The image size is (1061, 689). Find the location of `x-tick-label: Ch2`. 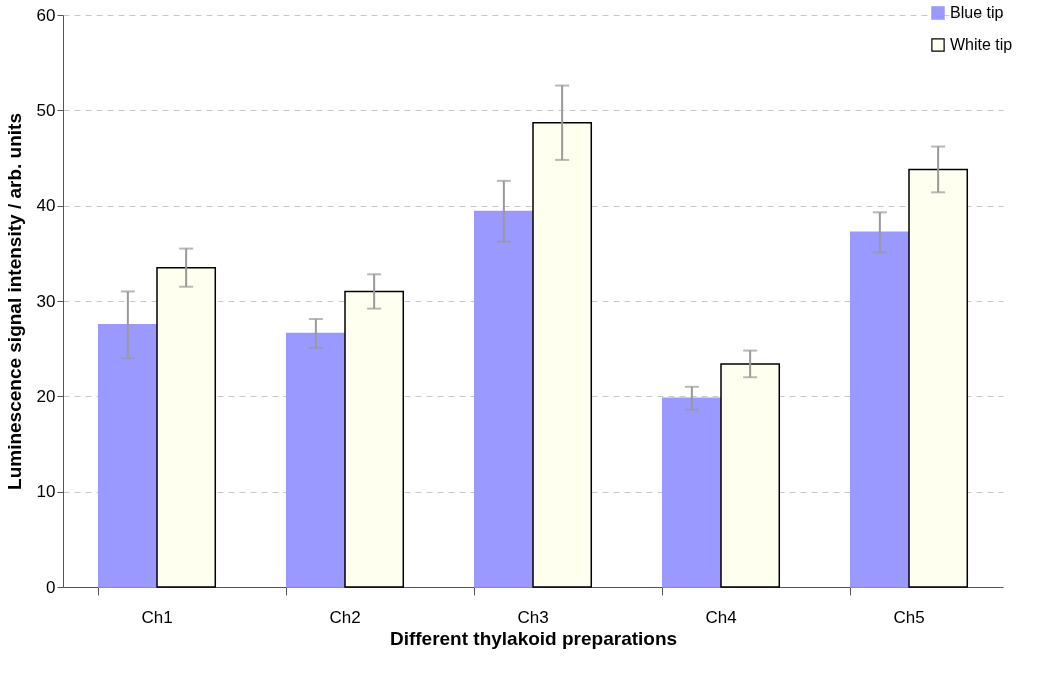

x-tick-label: Ch2 is located at coordinates (345, 617).